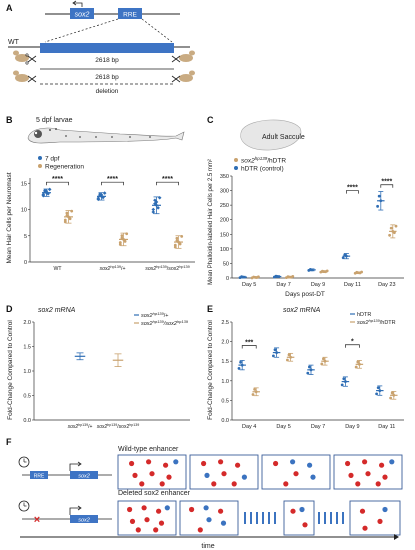 The width and height of the screenshot is (415, 550). Describe the element at coordinates (9, 217) in the screenshot. I see `panel-b-ylabel: Mean Hair Cells per Neuromast` at that location.